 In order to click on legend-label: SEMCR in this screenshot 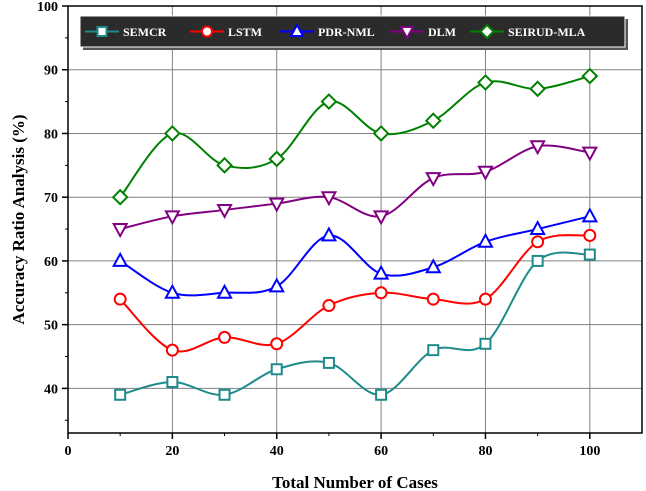, I will do `click(145, 32)`.